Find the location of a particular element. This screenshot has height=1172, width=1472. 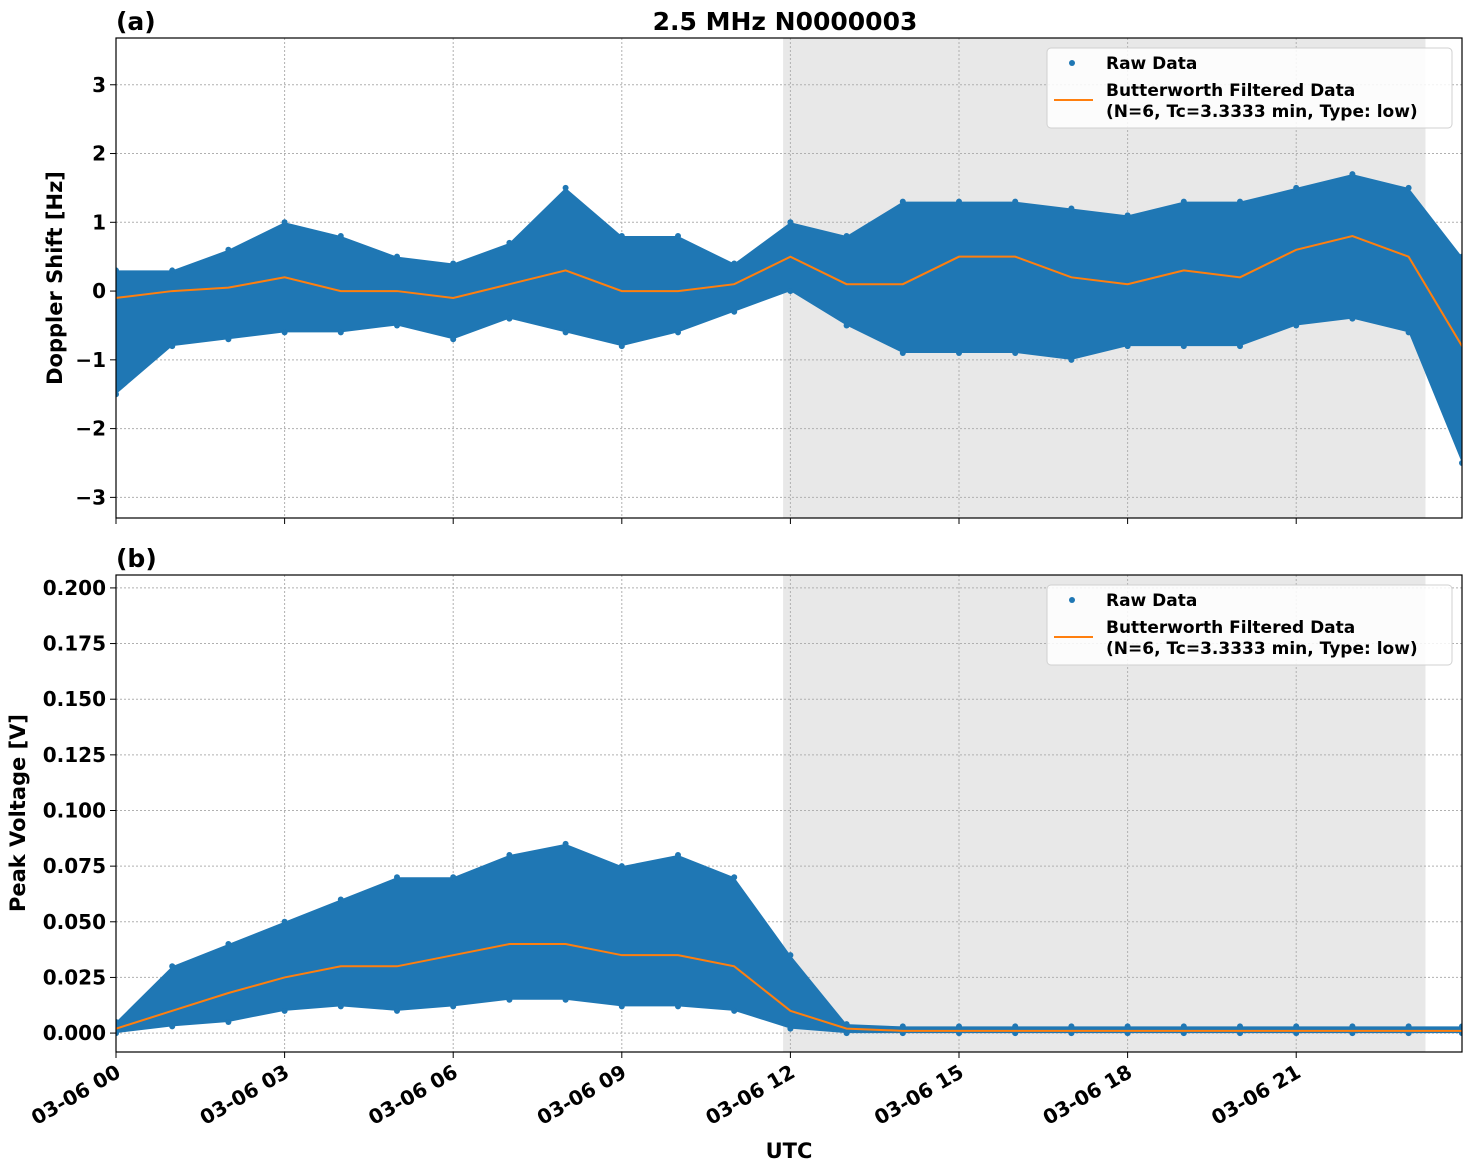

y-tick-label: −1 is located at coordinates (90, 360).